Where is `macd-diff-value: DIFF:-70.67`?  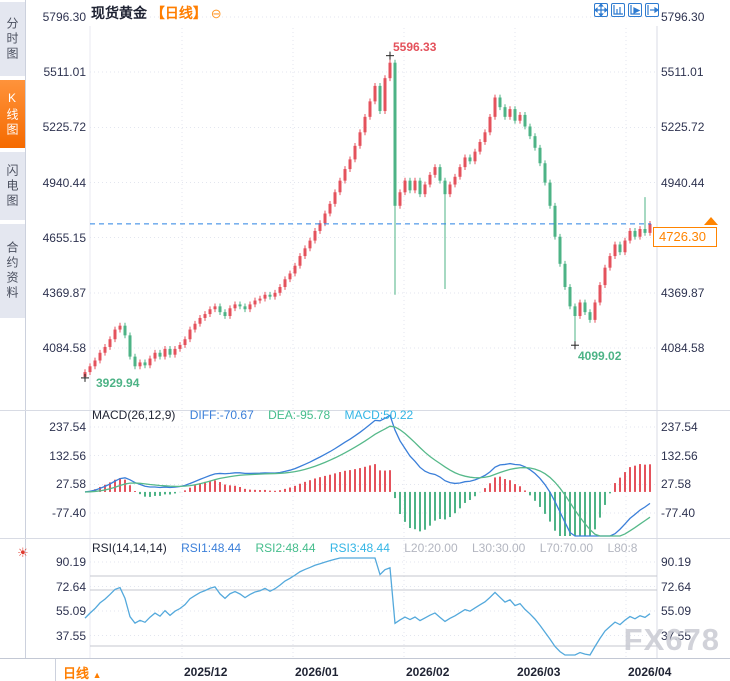
macd-diff-value: DIFF:-70.67 is located at coordinates (221, 415).